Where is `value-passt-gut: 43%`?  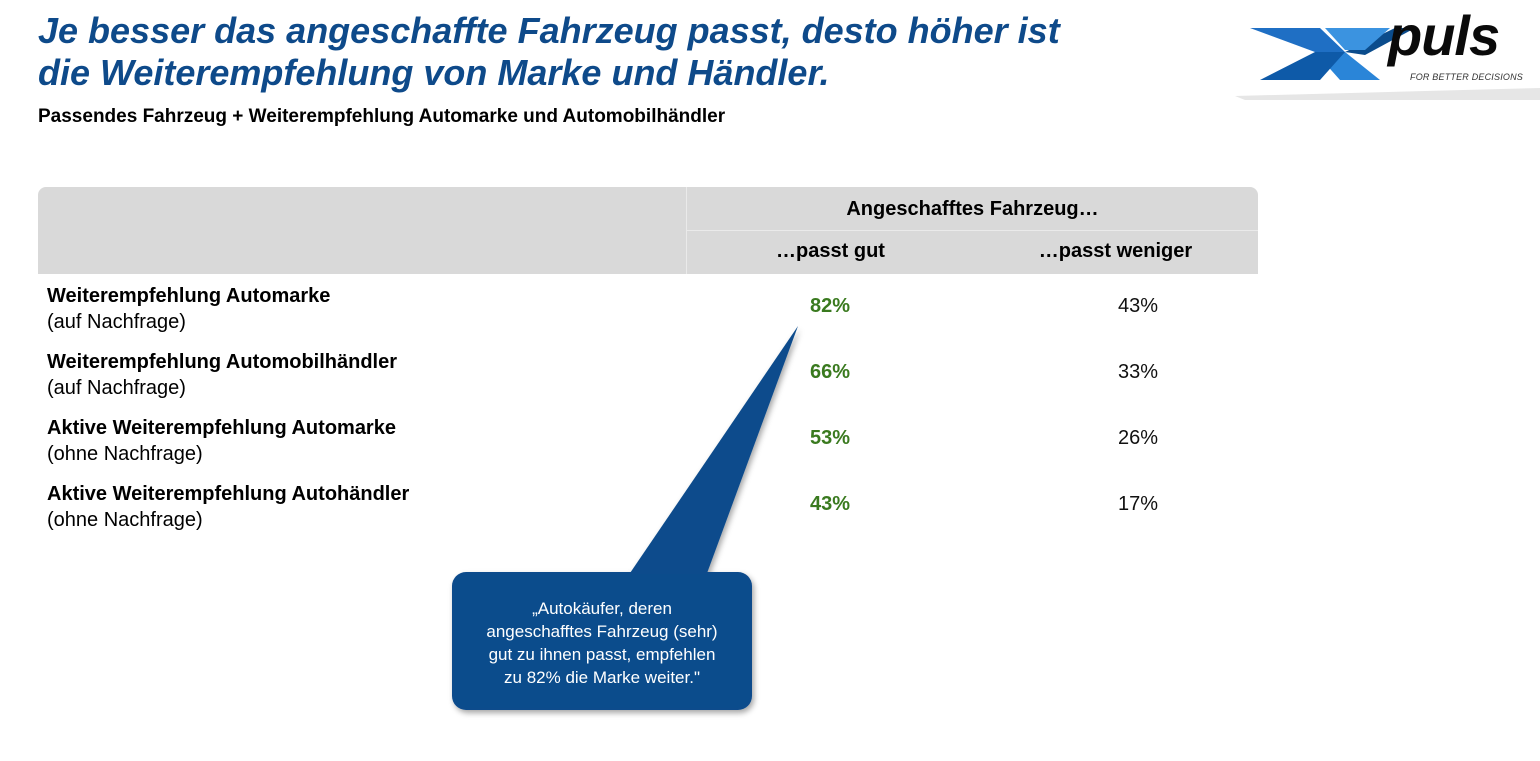 value-passt-gut: 43% is located at coordinates (830, 504).